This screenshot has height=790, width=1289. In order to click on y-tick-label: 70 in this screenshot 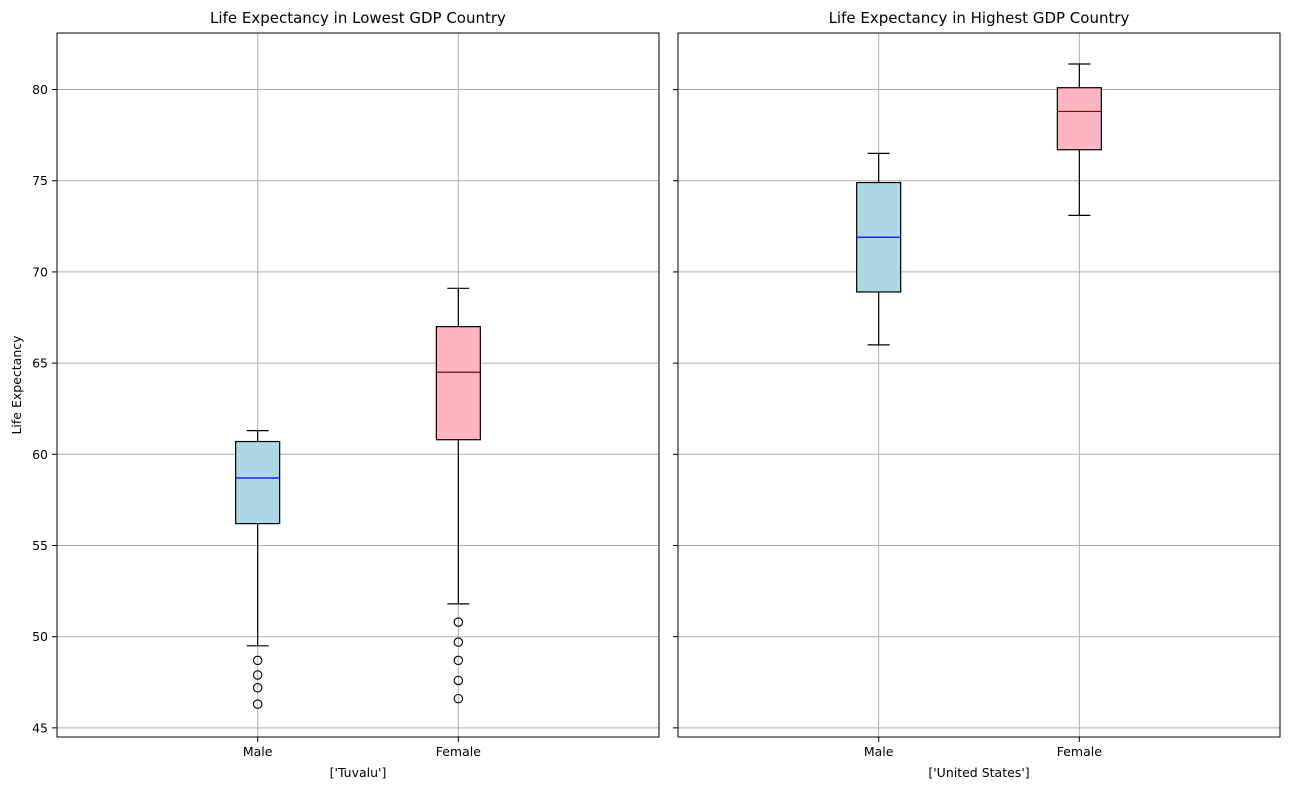, I will do `click(40, 271)`.